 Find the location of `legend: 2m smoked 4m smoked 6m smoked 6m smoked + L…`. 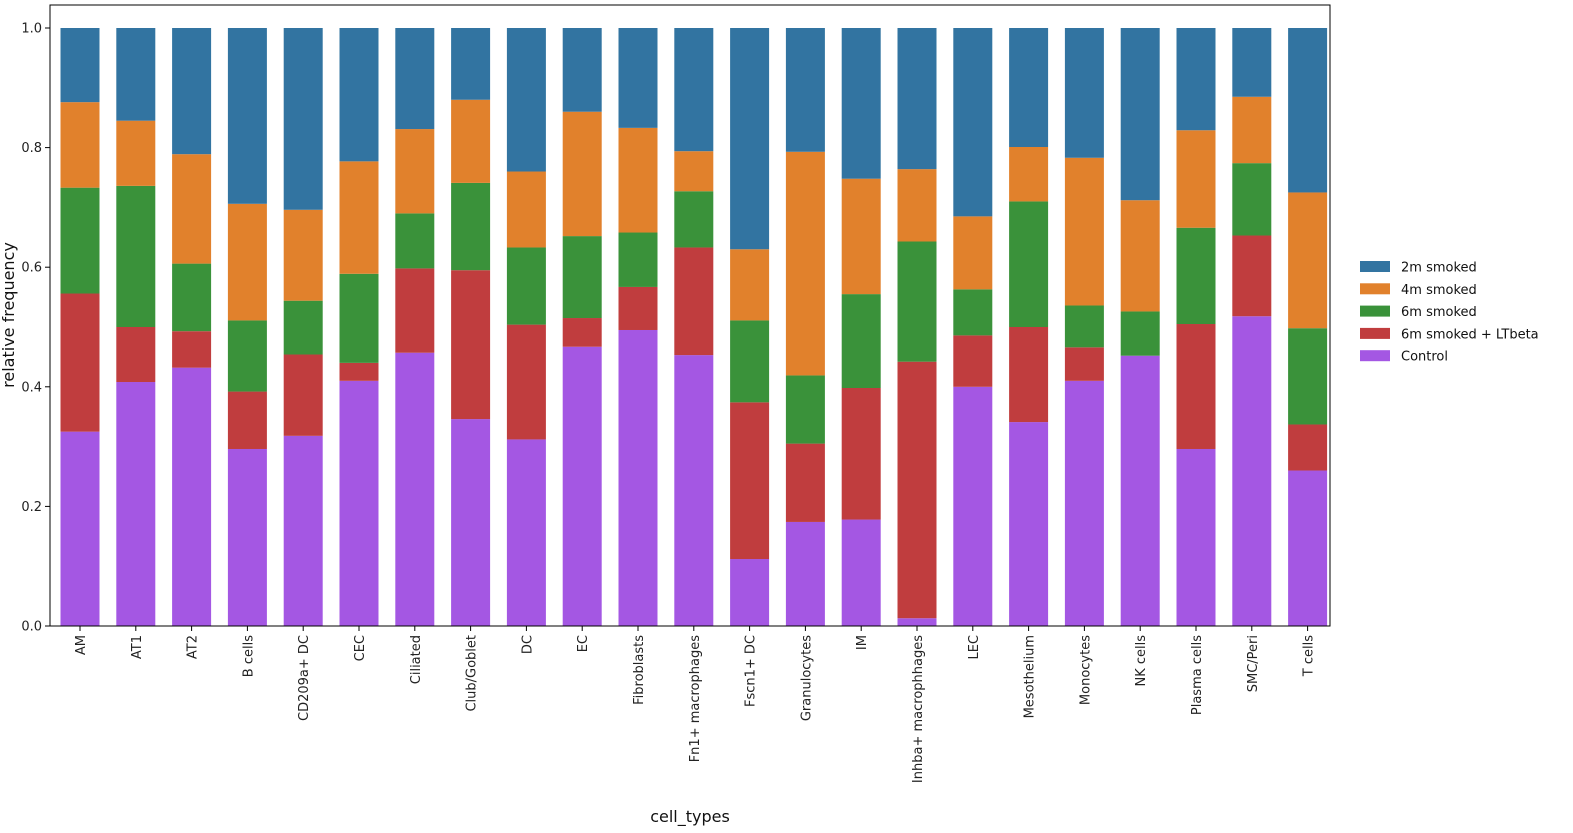

legend: 2m smoked 4m smoked 6m smoked 6m smoked + L… is located at coordinates (1449, 313).